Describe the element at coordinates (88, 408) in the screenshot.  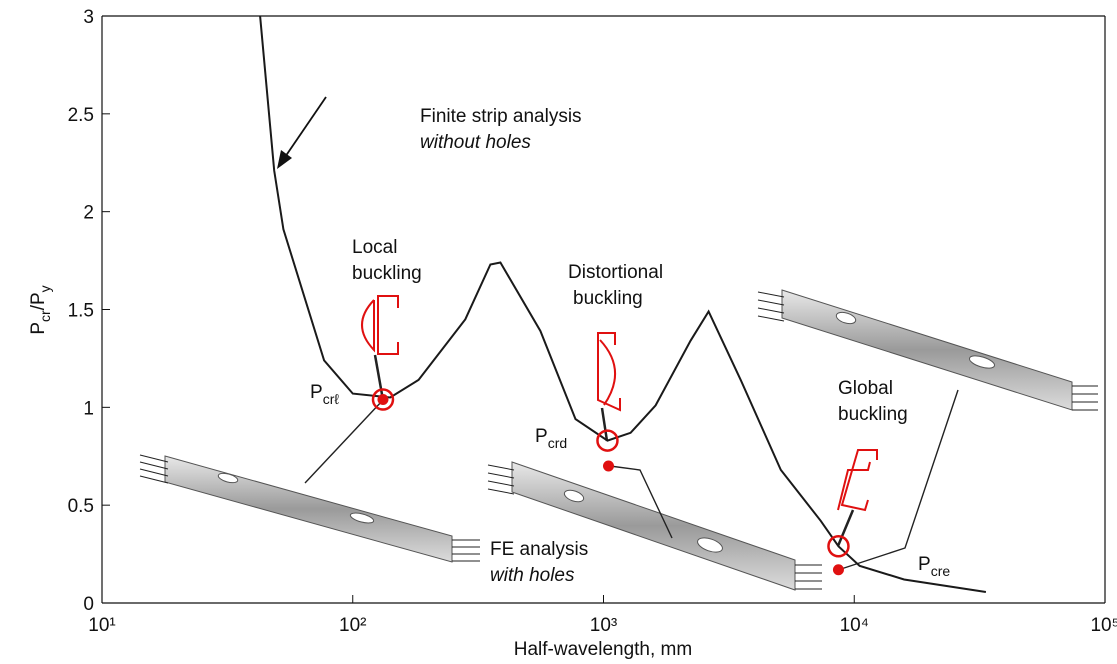
I see `y-tick-label: 1` at that location.